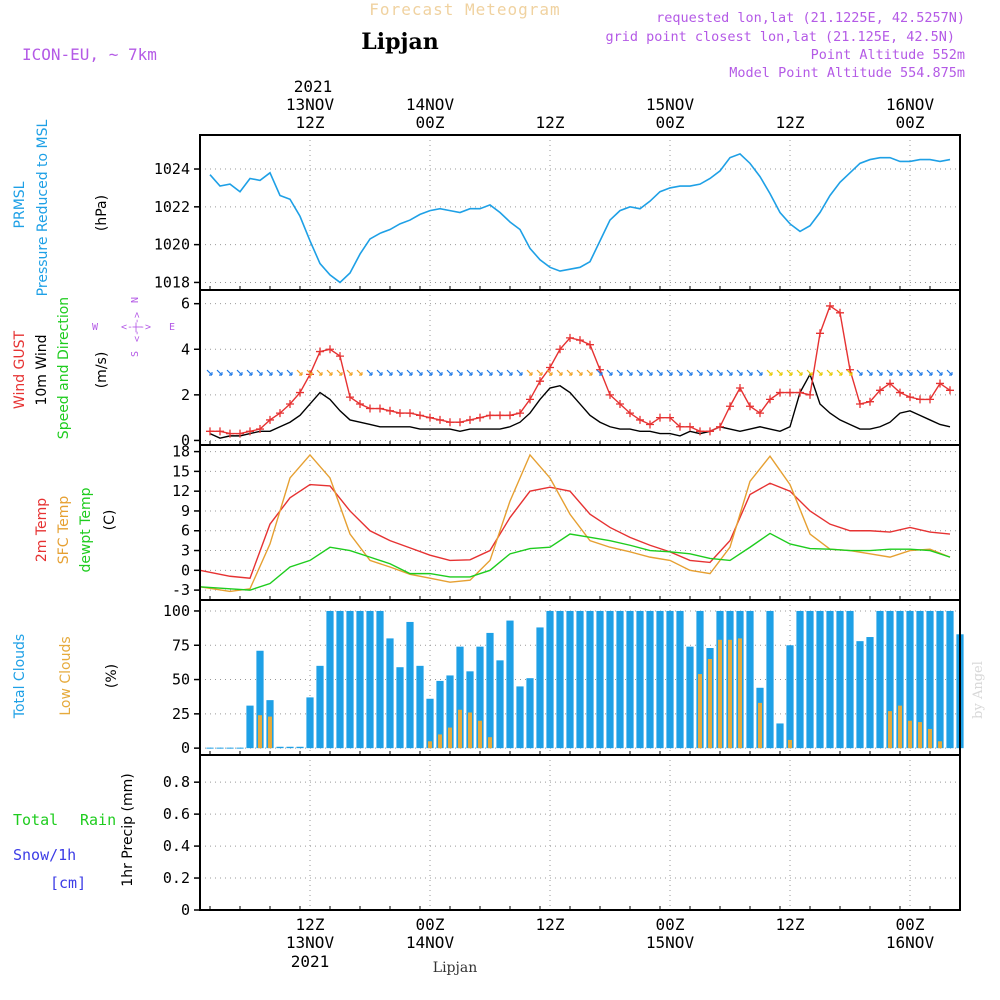 This screenshot has height=1000, width=1000. Describe the element at coordinates (172, 245) in the screenshot. I see `y-tick-label: 1020` at that location.